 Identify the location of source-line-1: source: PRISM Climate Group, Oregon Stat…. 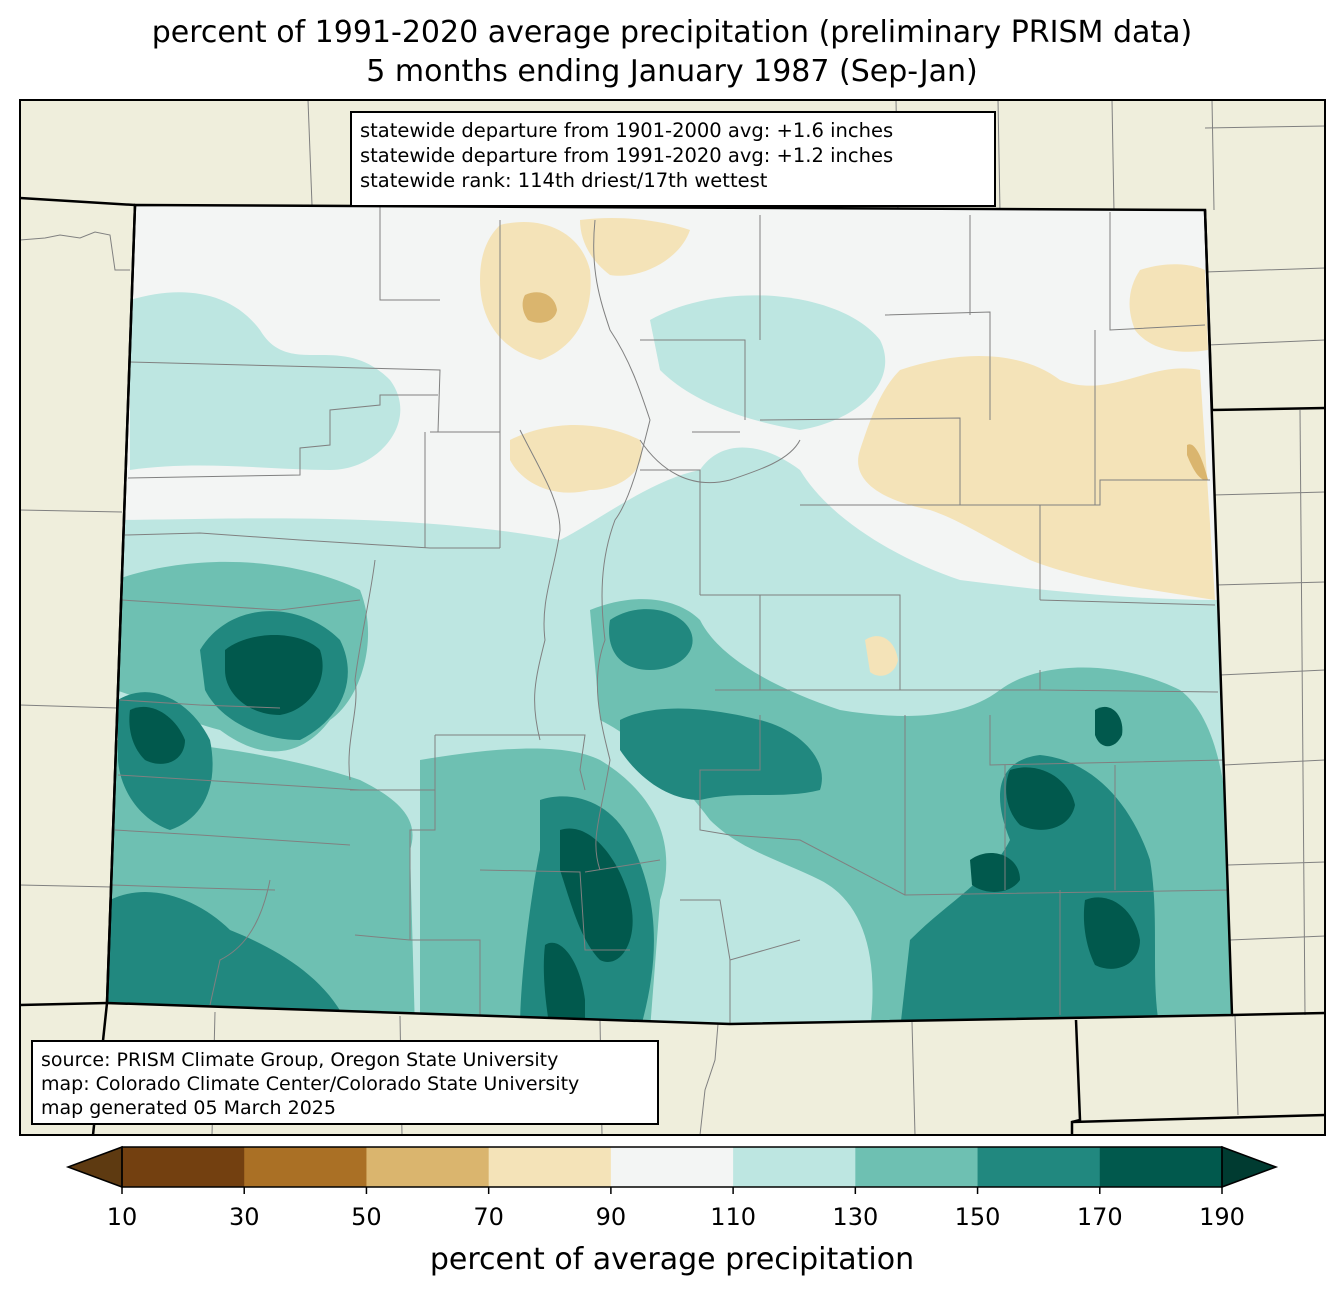
(300, 1060).